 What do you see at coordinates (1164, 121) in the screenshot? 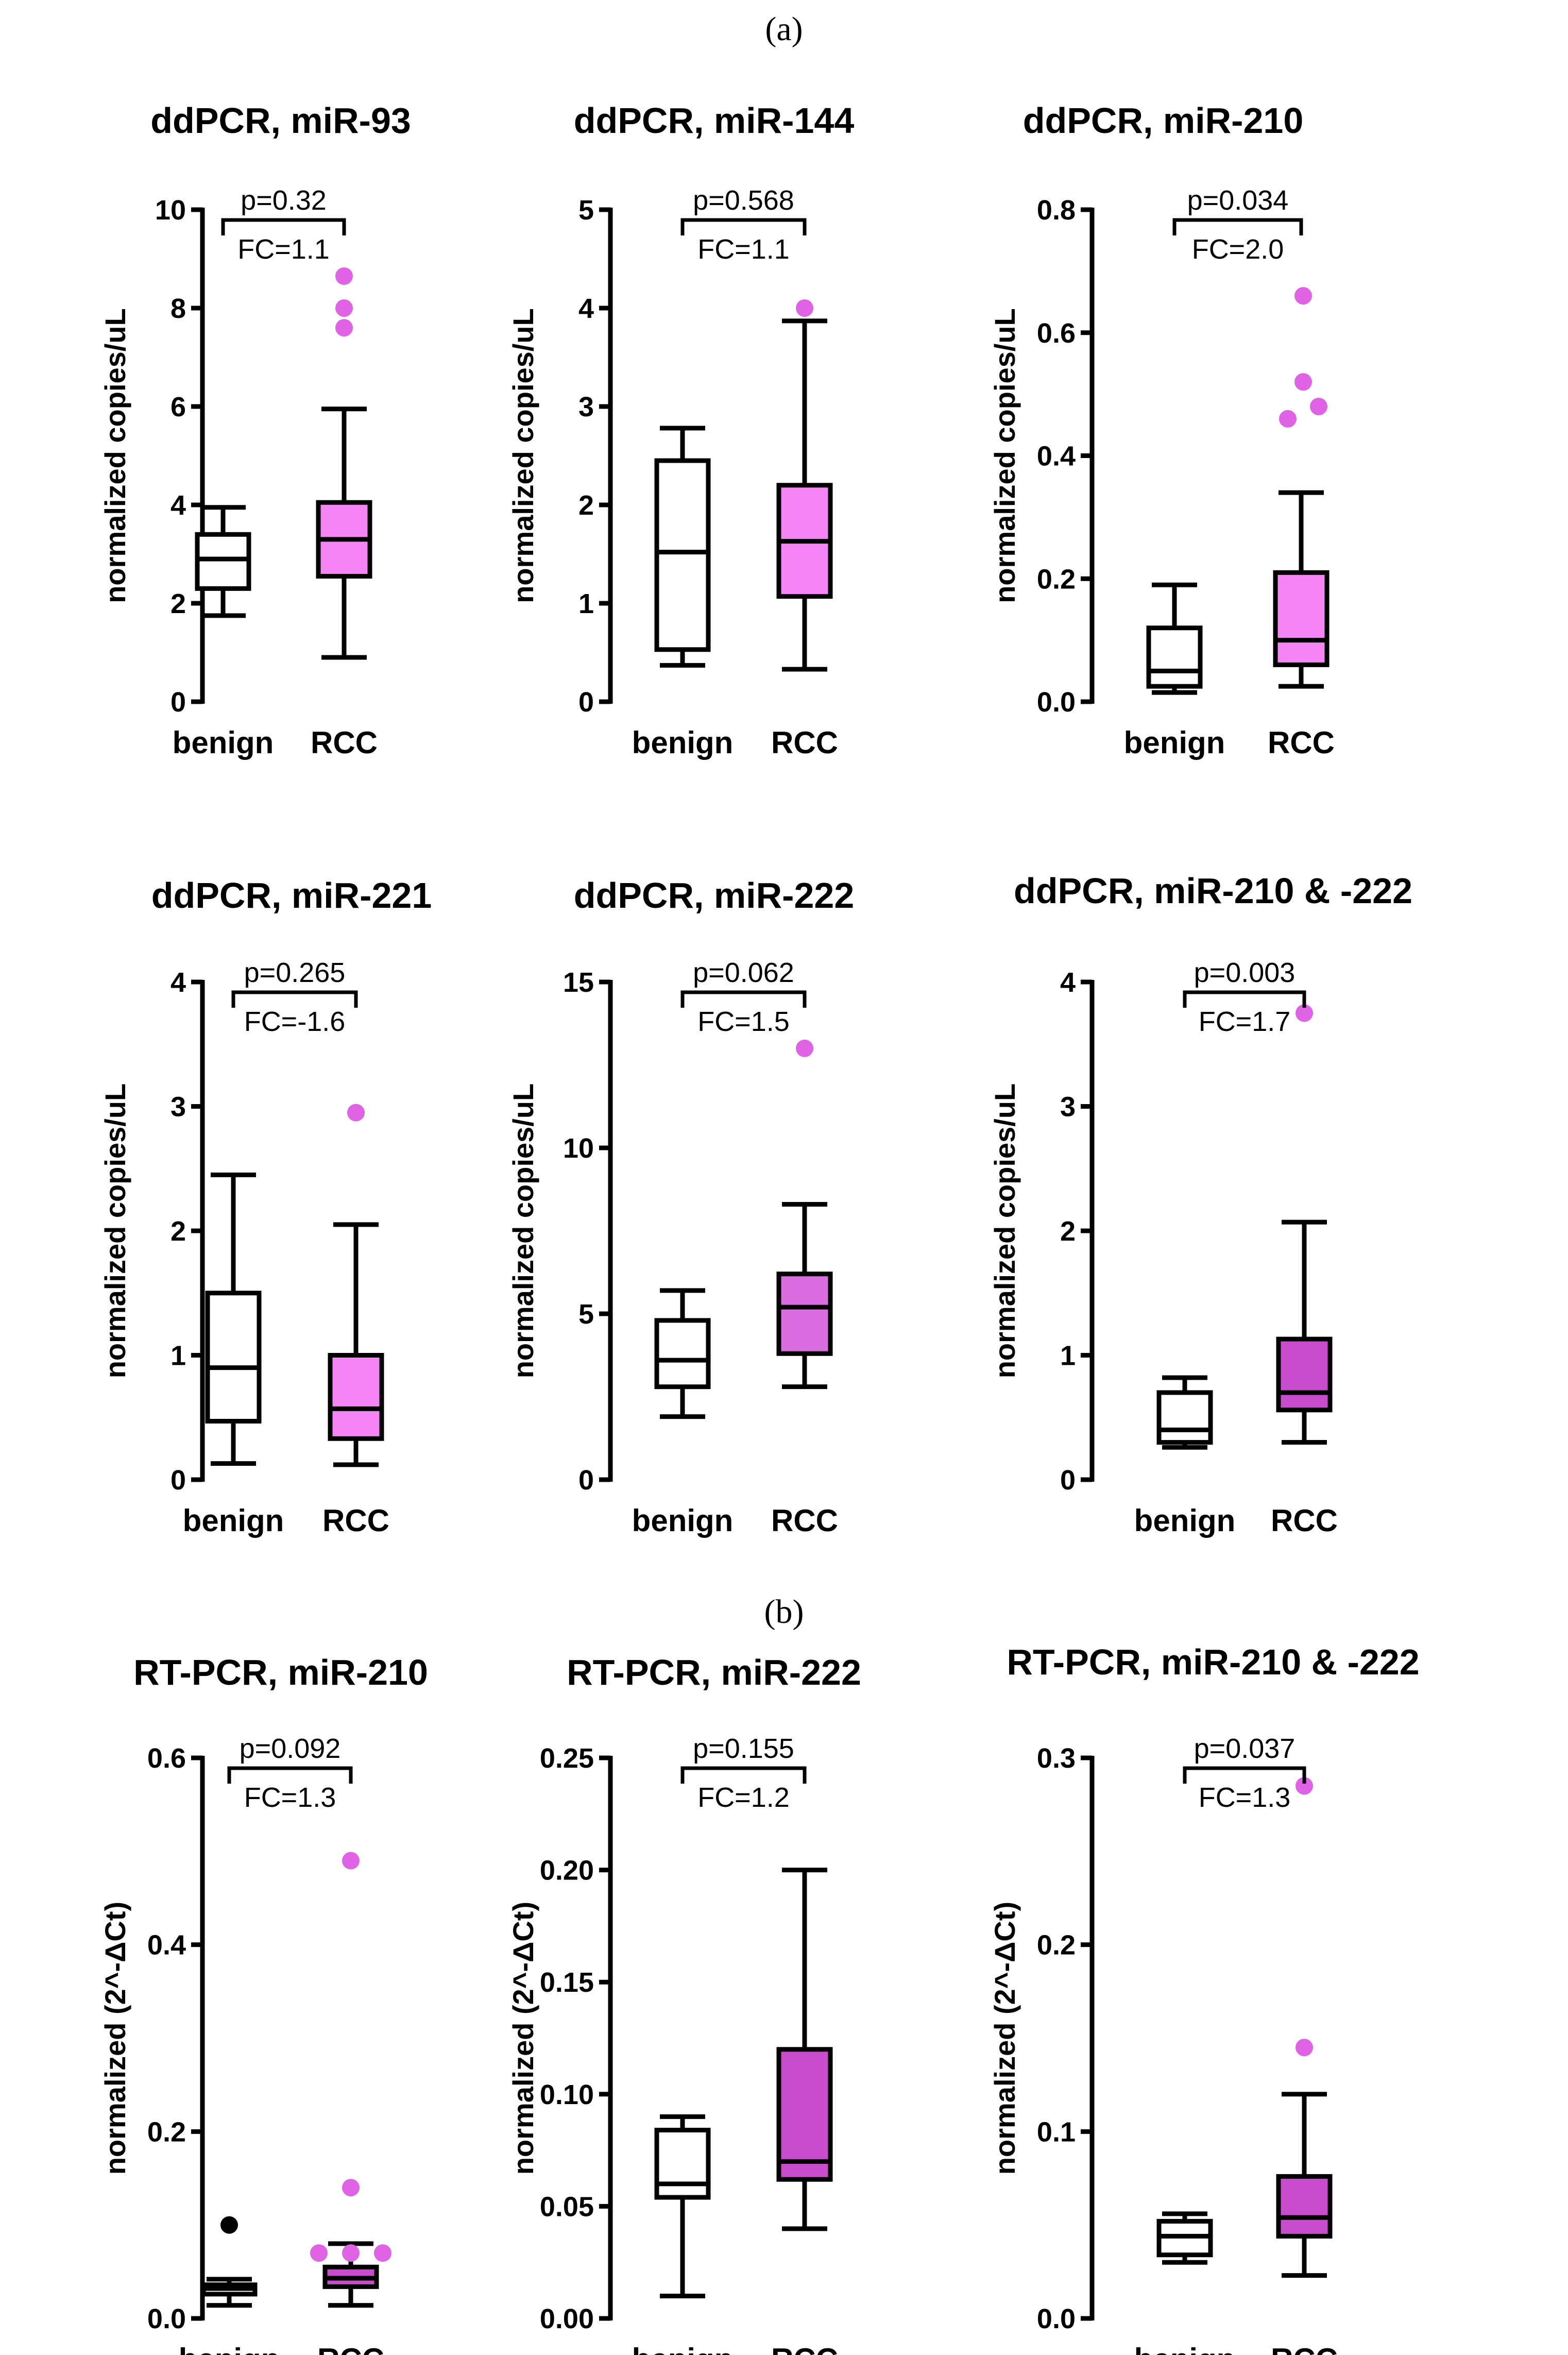
I see `chart-title: ddPCR, miR-210` at bounding box center [1164, 121].